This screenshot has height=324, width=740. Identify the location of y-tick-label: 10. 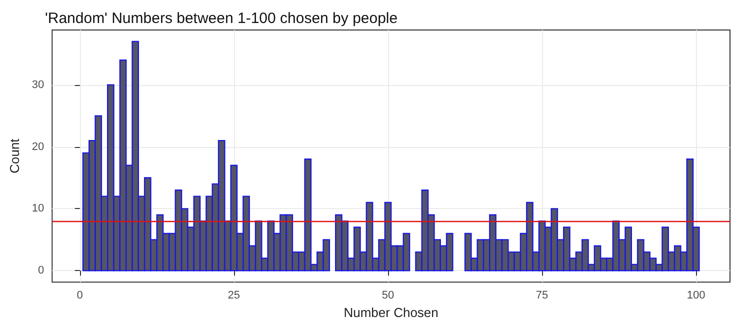
(38, 208).